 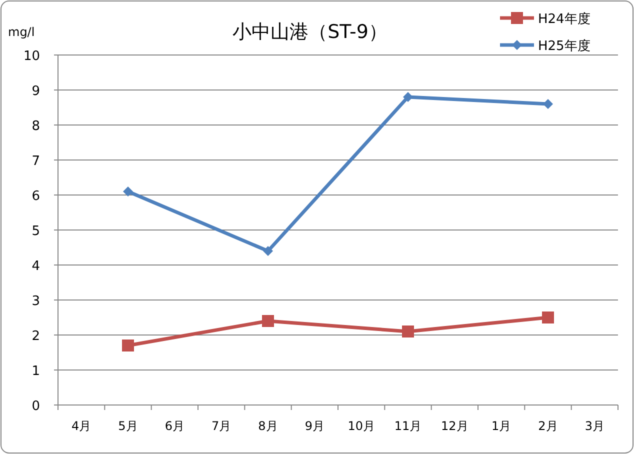 What do you see at coordinates (361, 426) in the screenshot?
I see `x-tick-label: 10月` at bounding box center [361, 426].